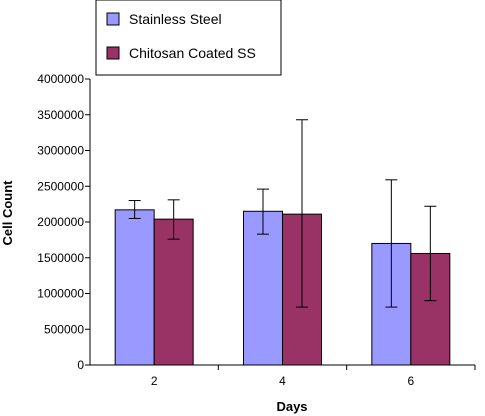 Image resolution: width=485 pixels, height=416 pixels. What do you see at coordinates (60, 258) in the screenshot?
I see `y-tick-label: 1500000` at bounding box center [60, 258].